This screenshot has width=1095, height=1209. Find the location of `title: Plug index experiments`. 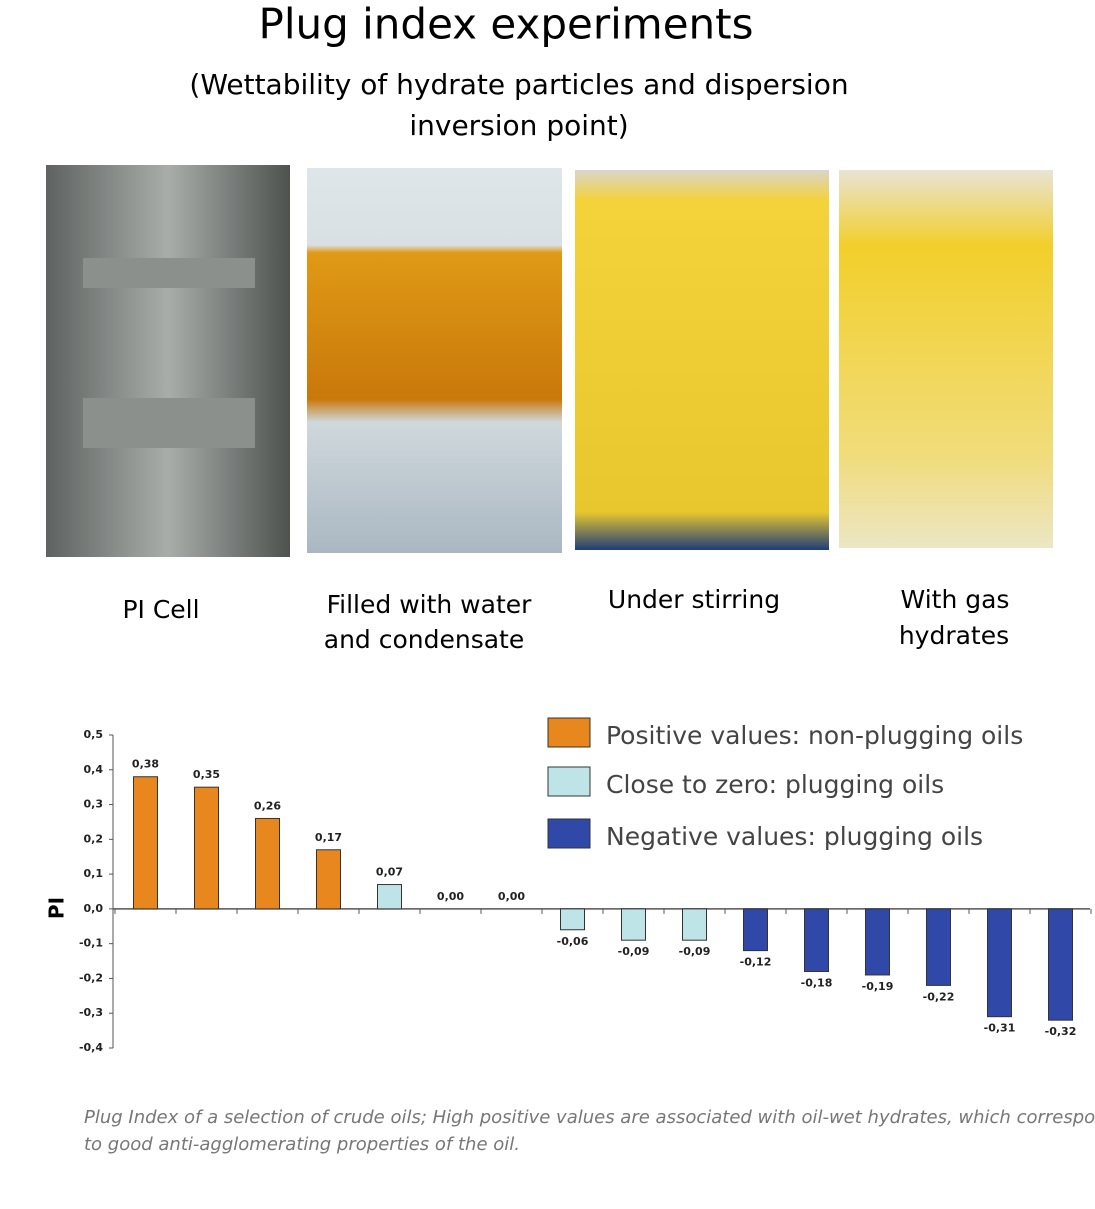

title: Plug index experiments is located at coordinates (506, 24).